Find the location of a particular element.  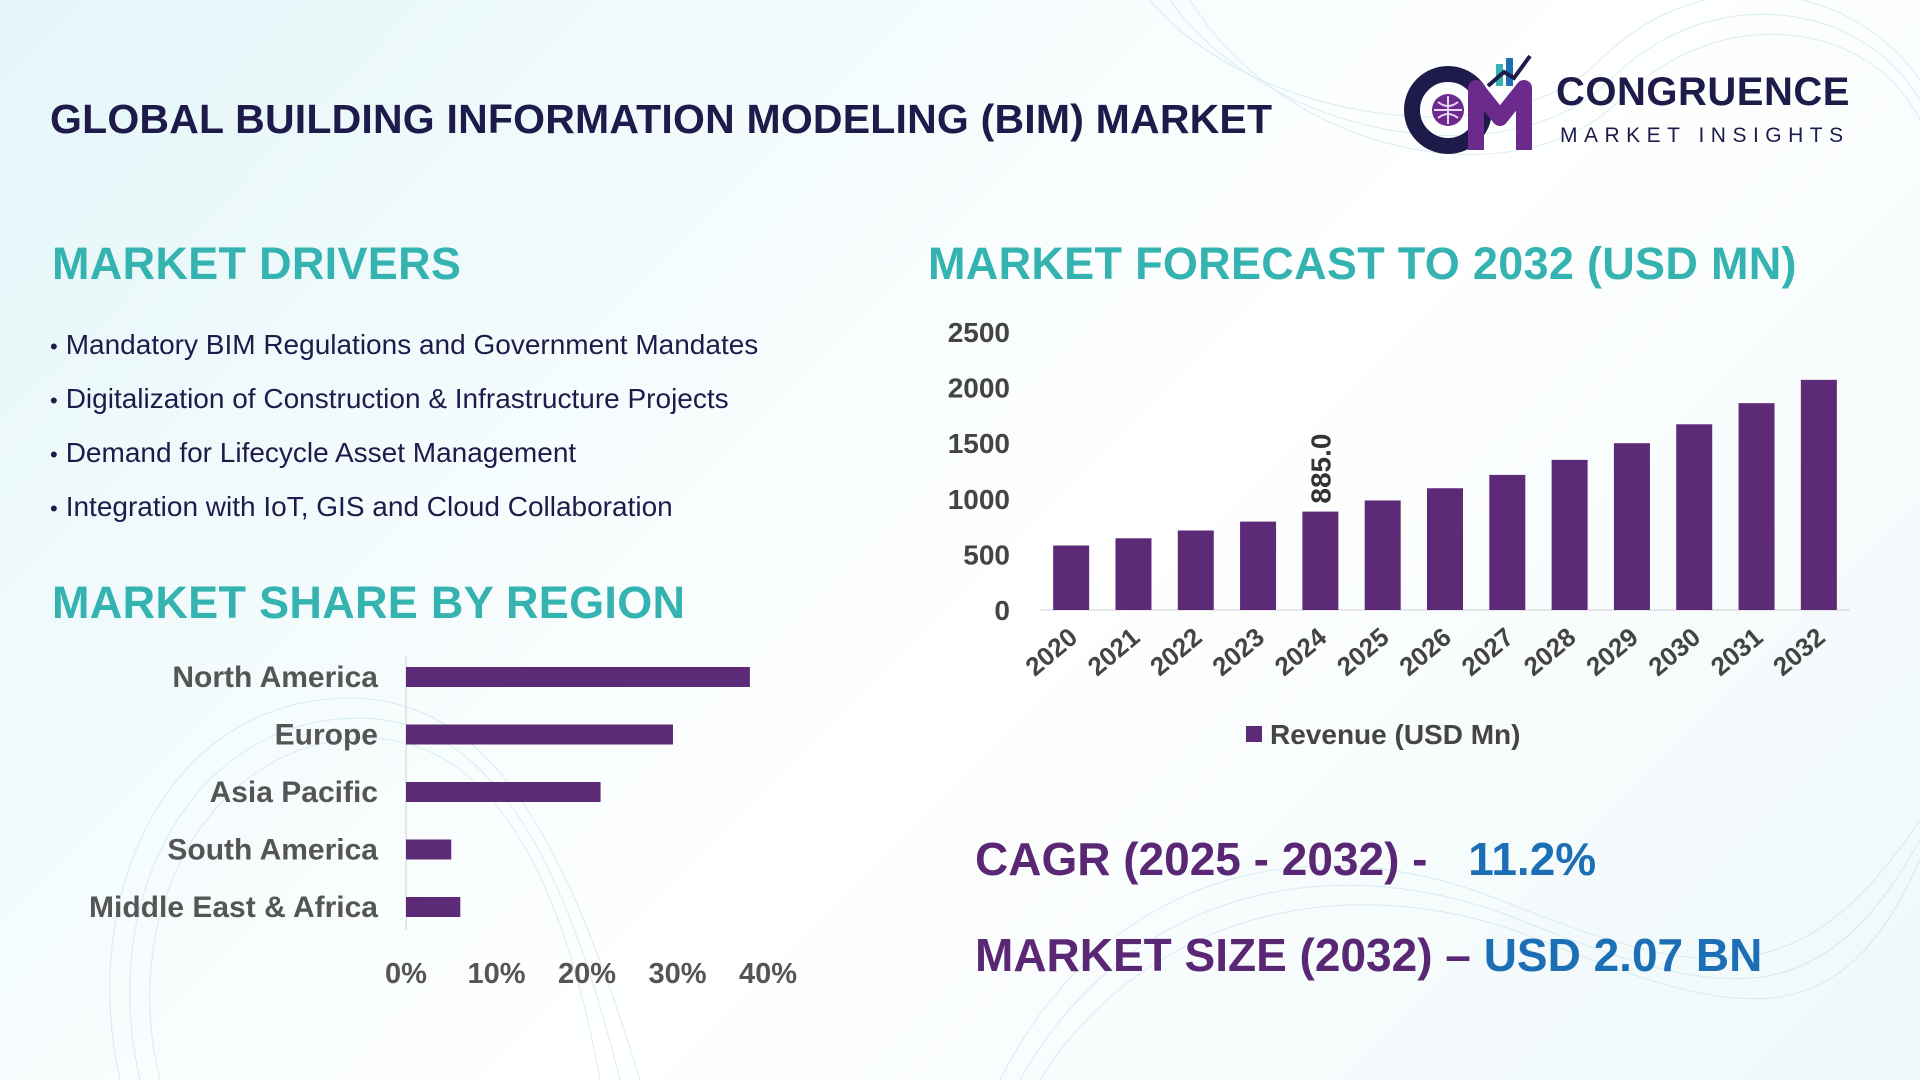

x-tick-label: 0% is located at coordinates (406, 974).